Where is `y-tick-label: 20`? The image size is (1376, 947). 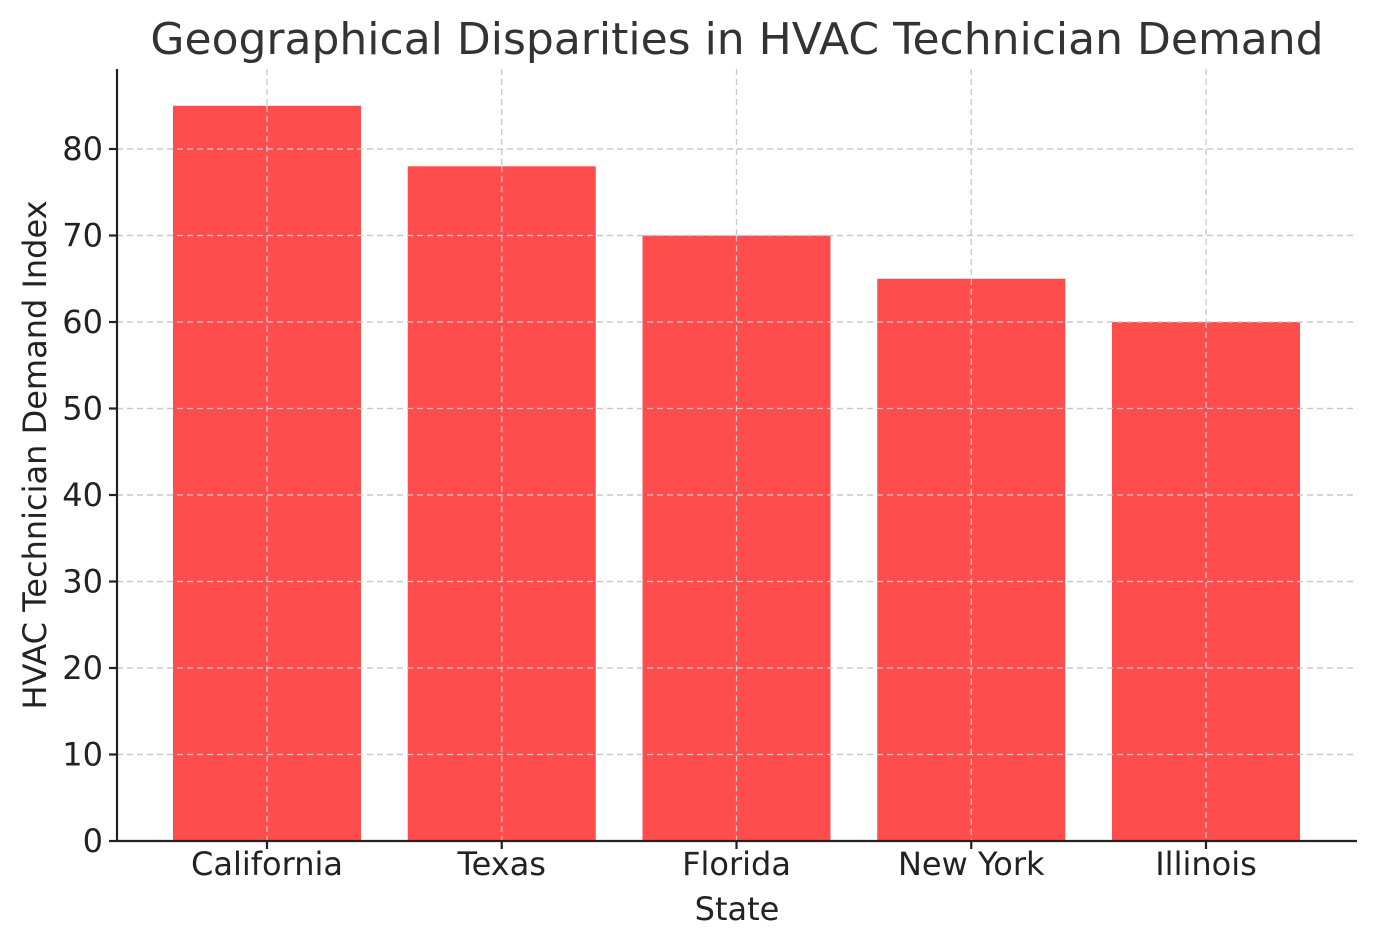 y-tick-label: 20 is located at coordinates (82, 668).